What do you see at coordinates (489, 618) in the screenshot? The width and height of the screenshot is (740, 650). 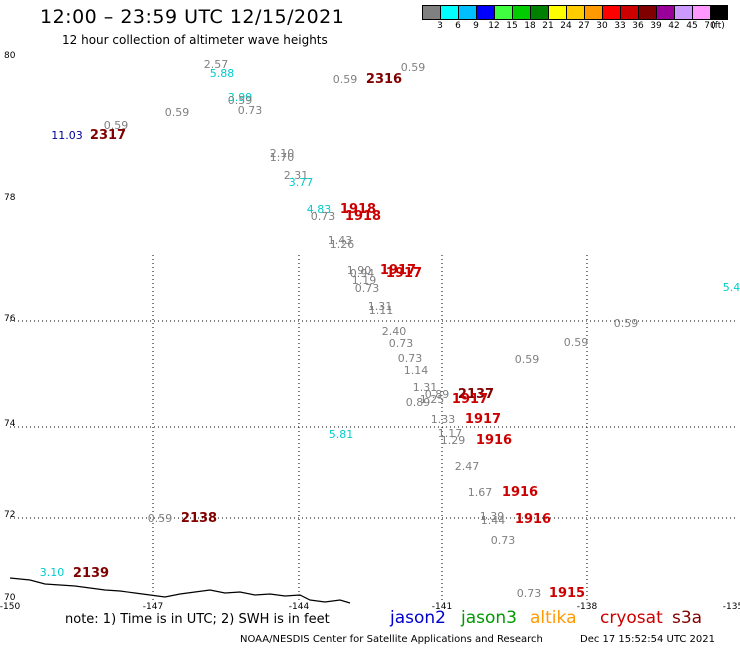 I see `satellite-legend-jason3: jason3` at bounding box center [489, 618].